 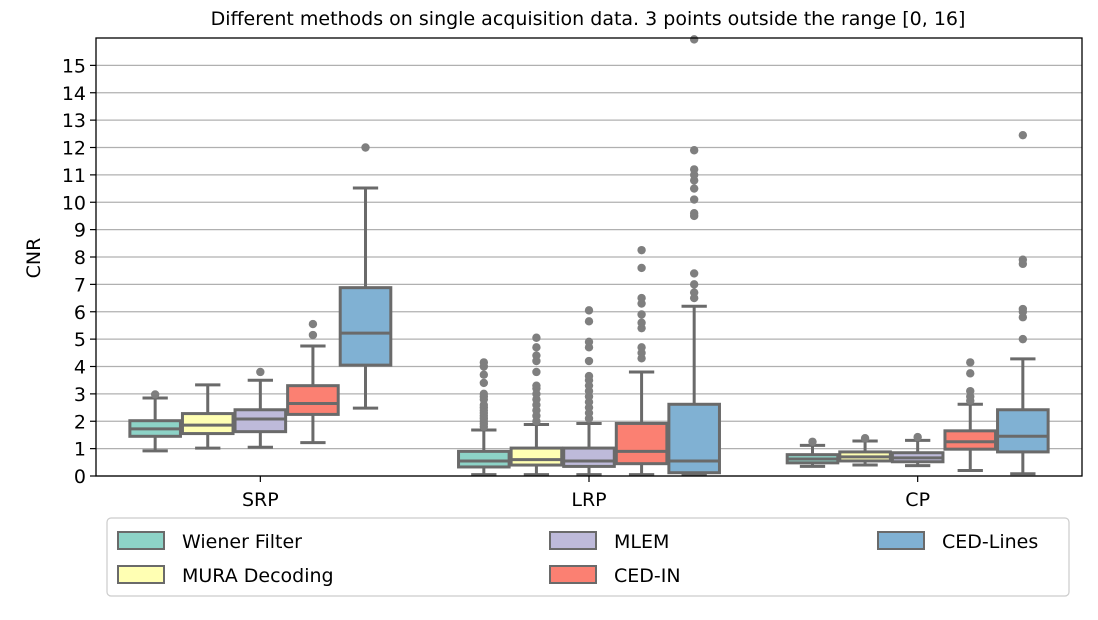 I want to click on box-ced-in-srp, so click(x=313, y=382).